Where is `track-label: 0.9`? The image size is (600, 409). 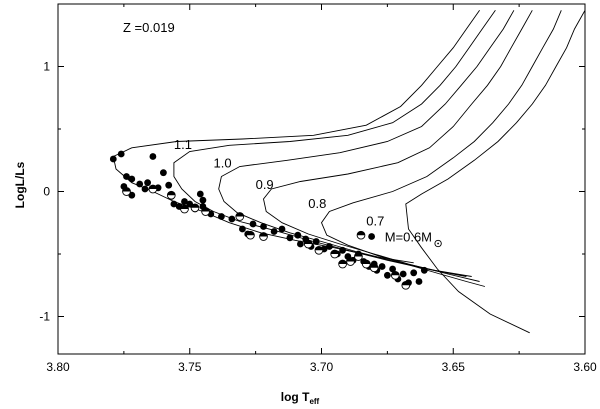 track-label: 0.9 is located at coordinates (265, 184).